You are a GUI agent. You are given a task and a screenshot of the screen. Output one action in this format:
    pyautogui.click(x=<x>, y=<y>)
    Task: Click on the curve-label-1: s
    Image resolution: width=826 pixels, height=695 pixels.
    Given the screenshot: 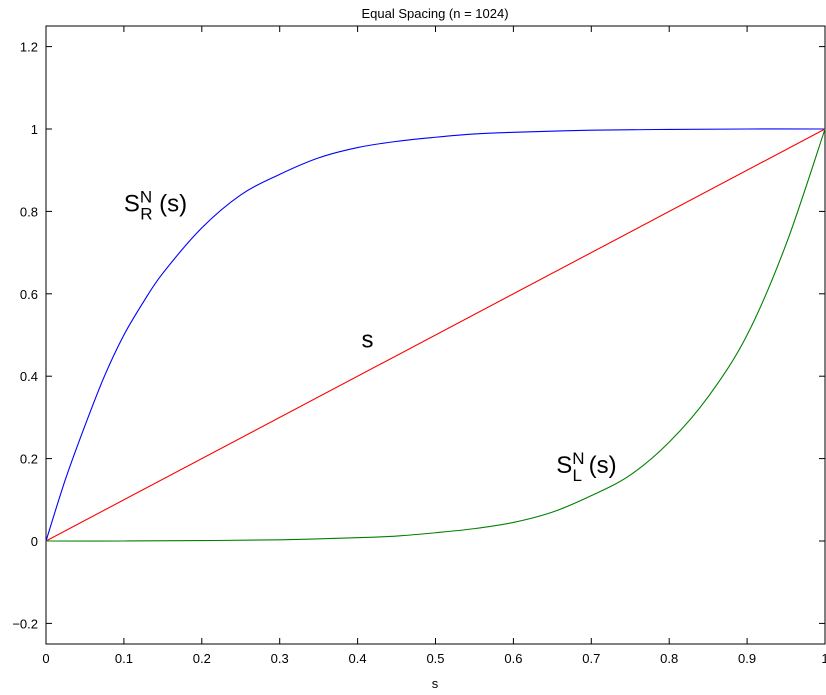 What is the action you would take?
    pyautogui.click(x=367, y=339)
    